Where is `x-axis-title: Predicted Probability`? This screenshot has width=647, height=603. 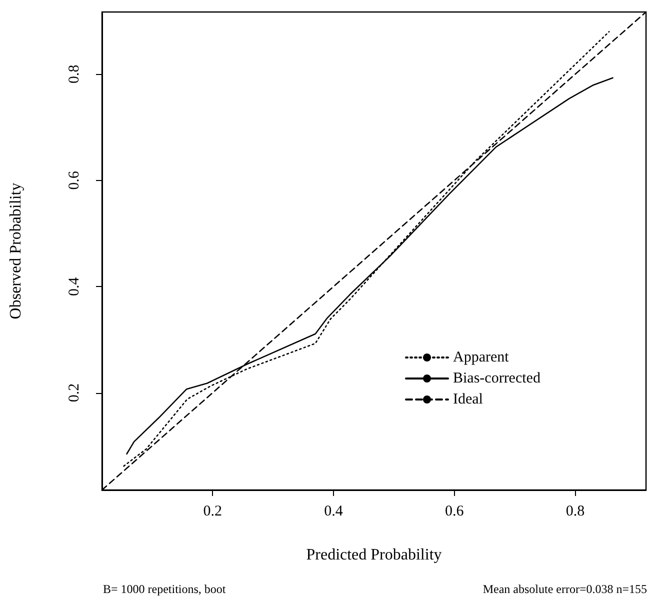 x-axis-title: Predicted Probability is located at coordinates (374, 555).